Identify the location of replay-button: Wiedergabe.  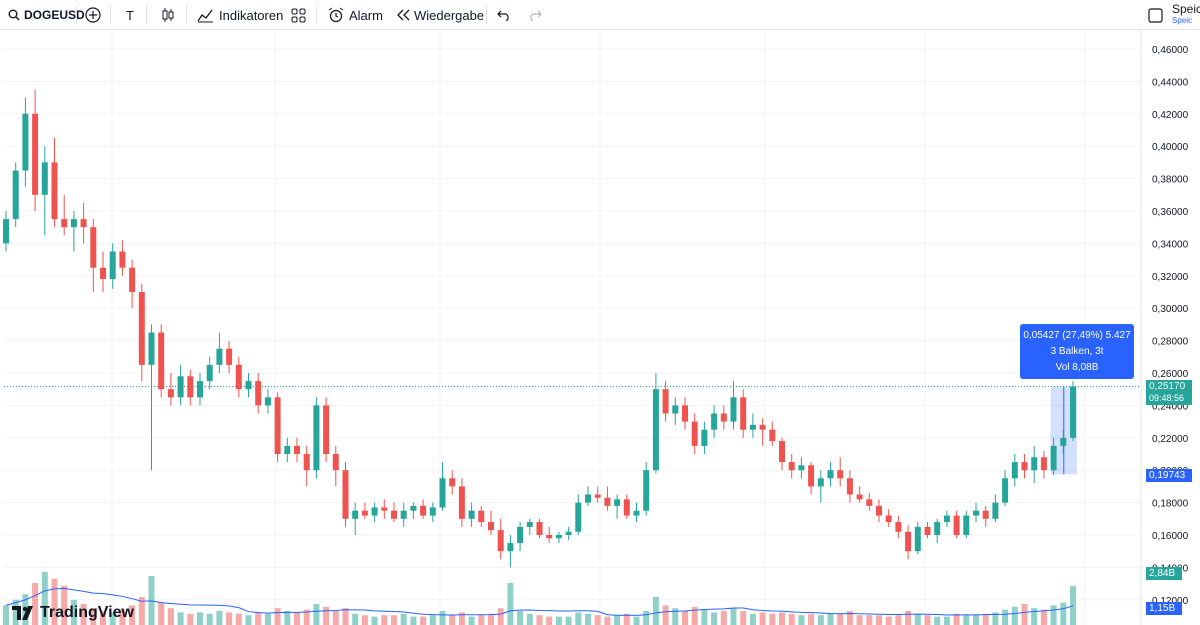
(440, 15).